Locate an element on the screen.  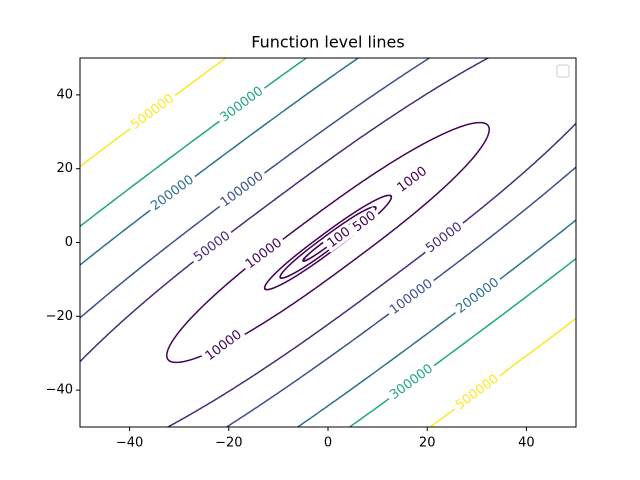
x-tick-label: 0 is located at coordinates (328, 443).